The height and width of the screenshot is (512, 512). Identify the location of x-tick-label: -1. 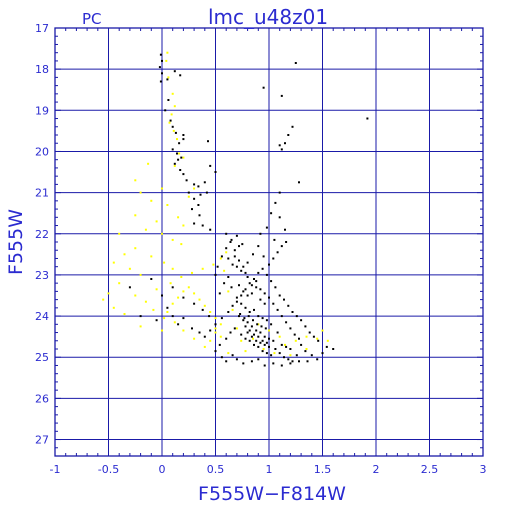
(55, 469).